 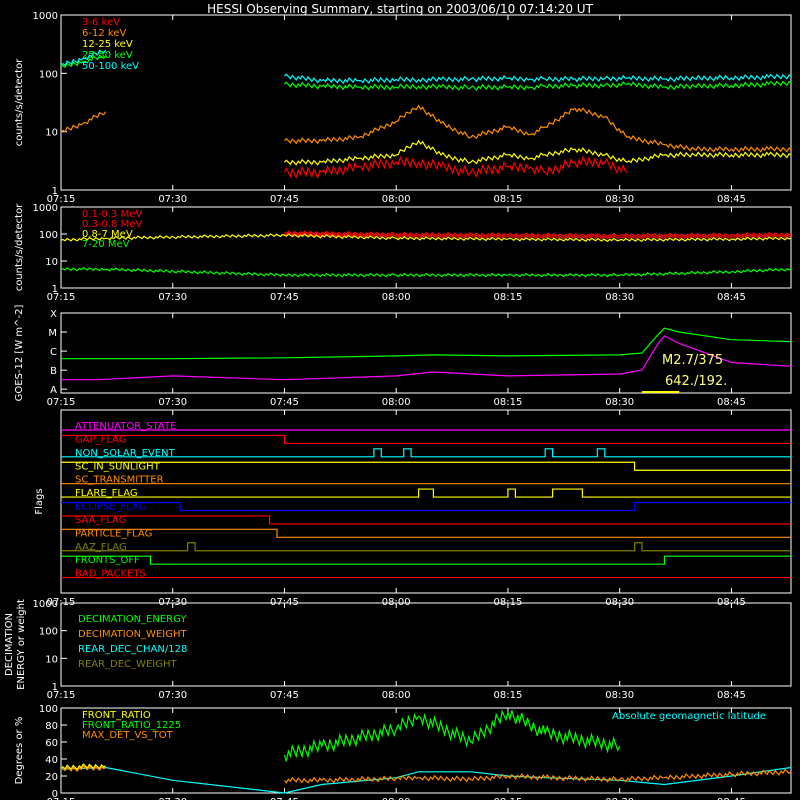 I want to click on series-line-max-det-vs-tot, so click(x=426, y=774).